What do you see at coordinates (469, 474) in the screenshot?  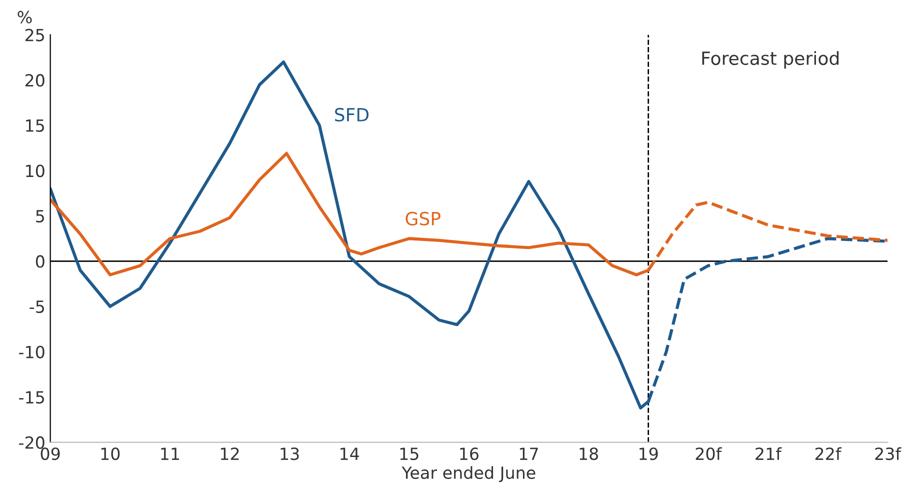 I see `x-axis-title: Year ended June` at bounding box center [469, 474].